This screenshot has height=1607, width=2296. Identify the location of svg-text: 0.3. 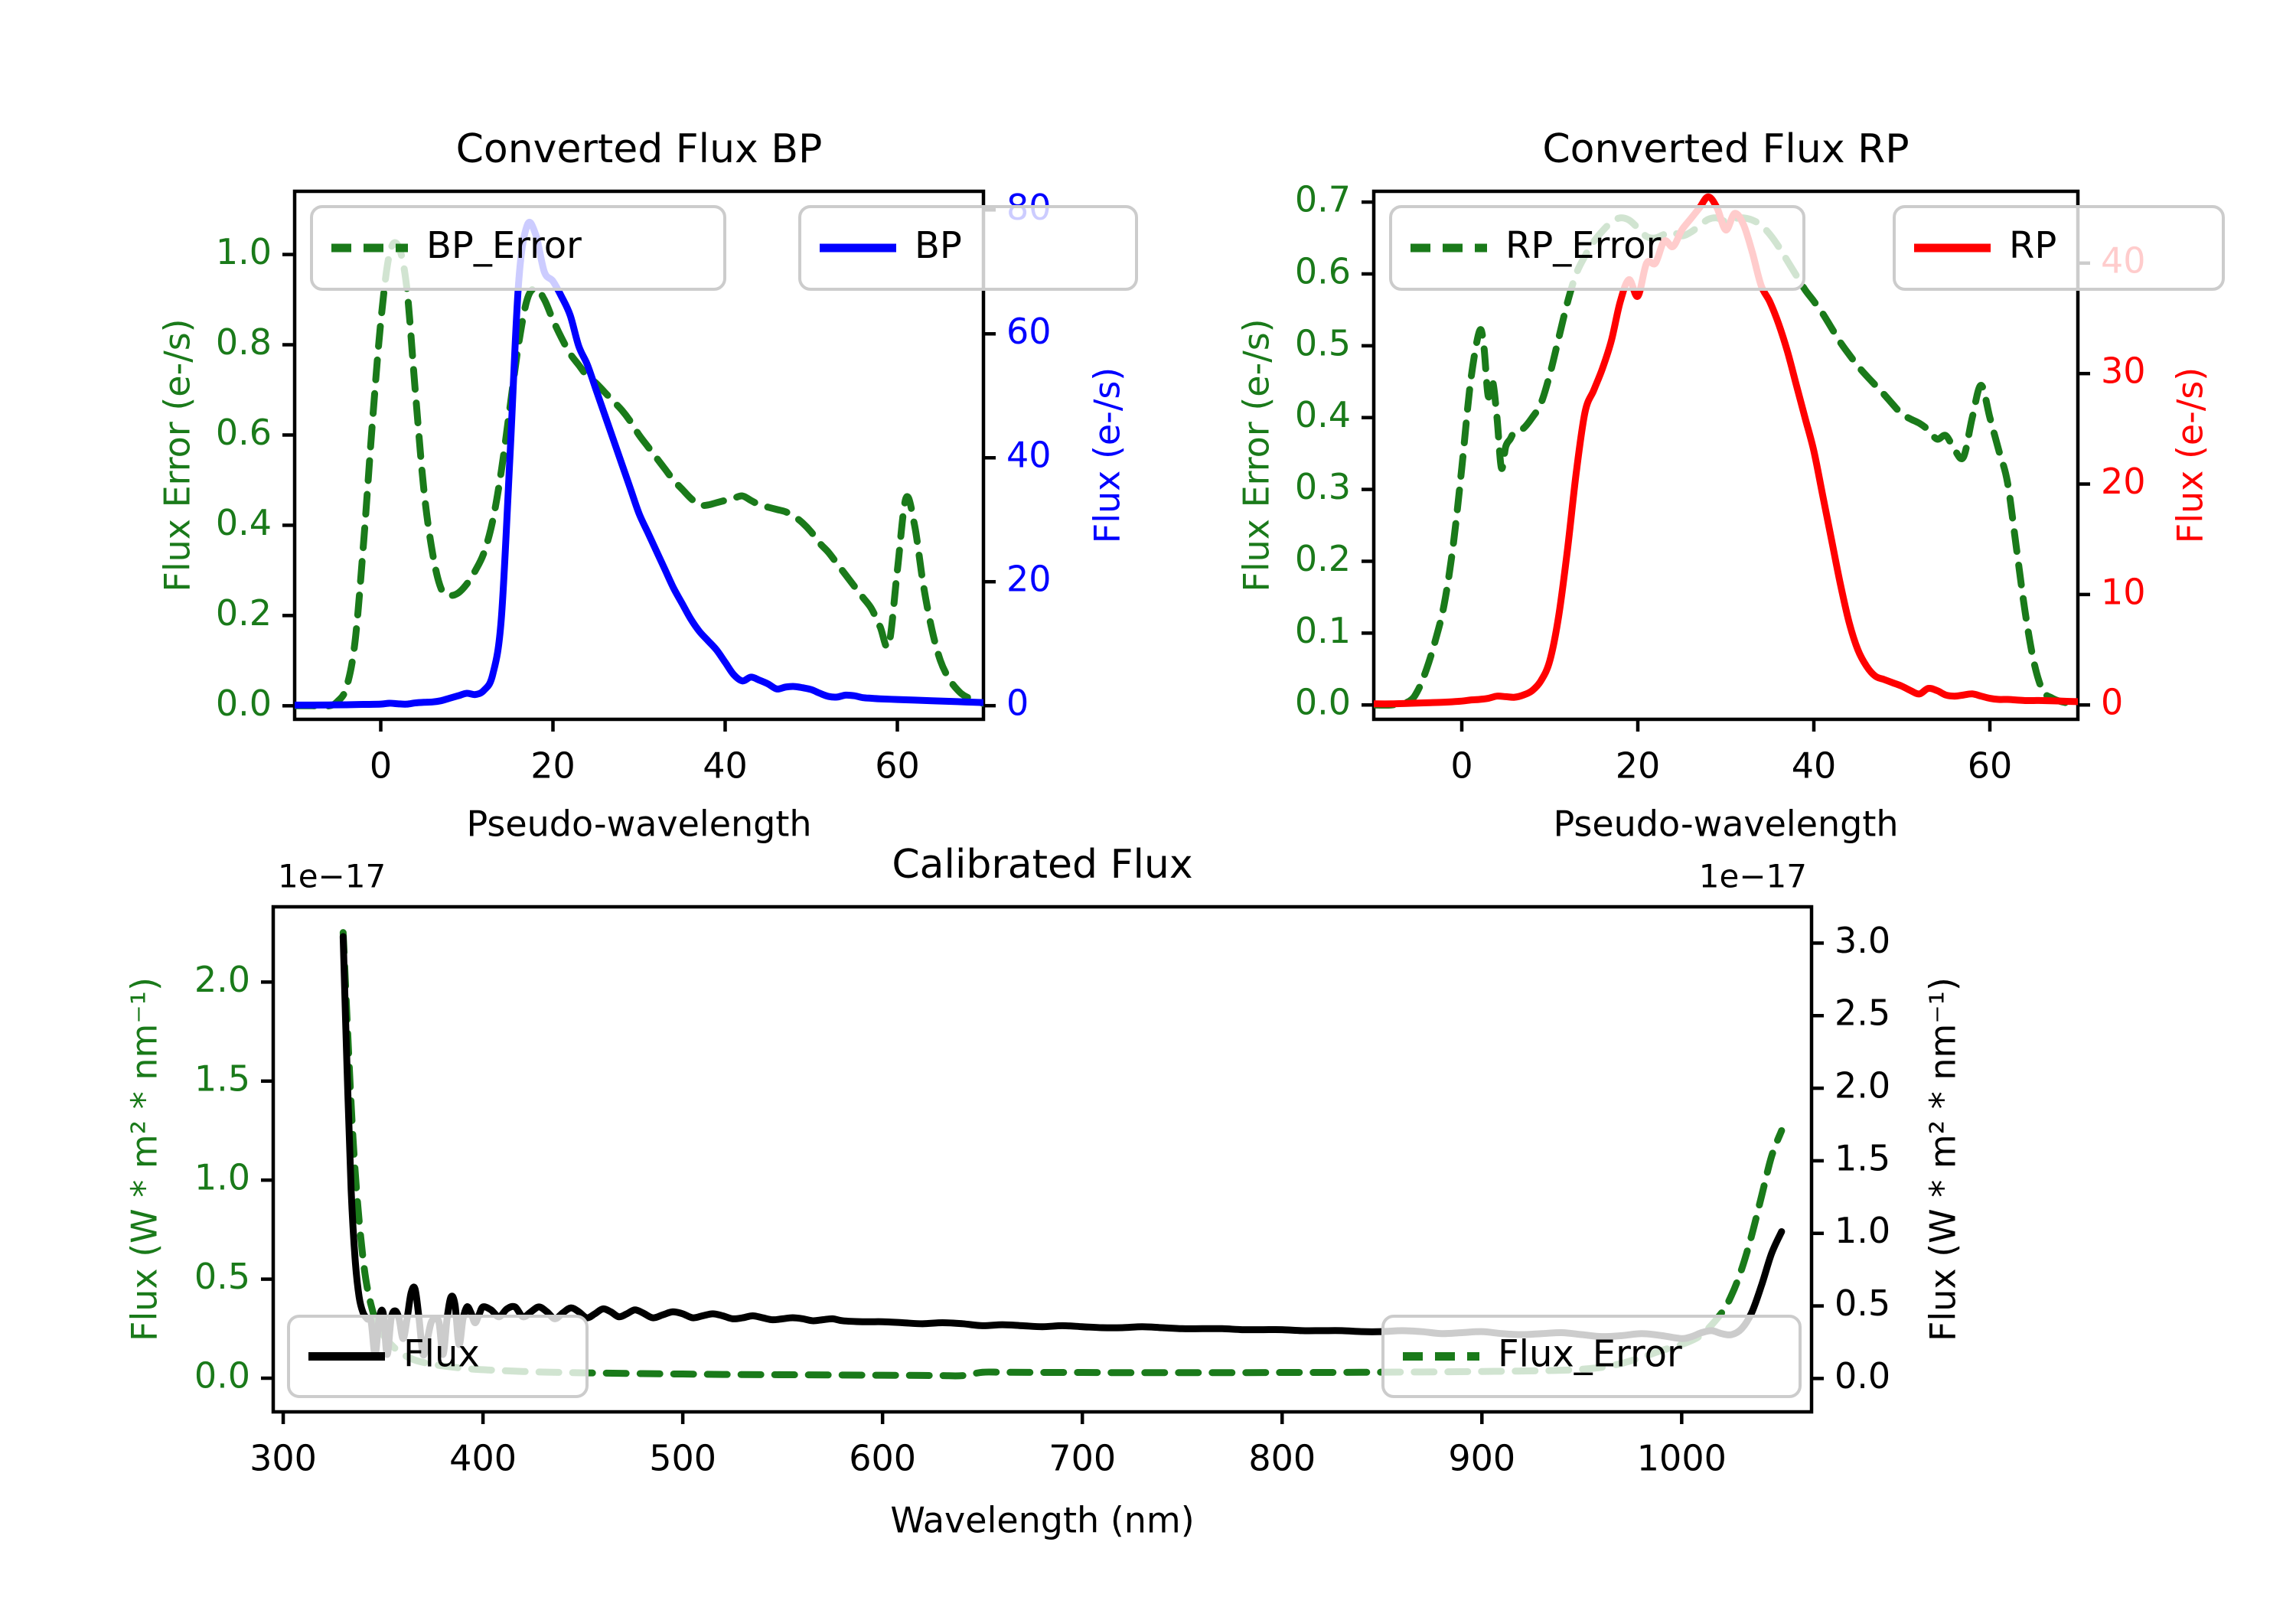
(1323, 486).